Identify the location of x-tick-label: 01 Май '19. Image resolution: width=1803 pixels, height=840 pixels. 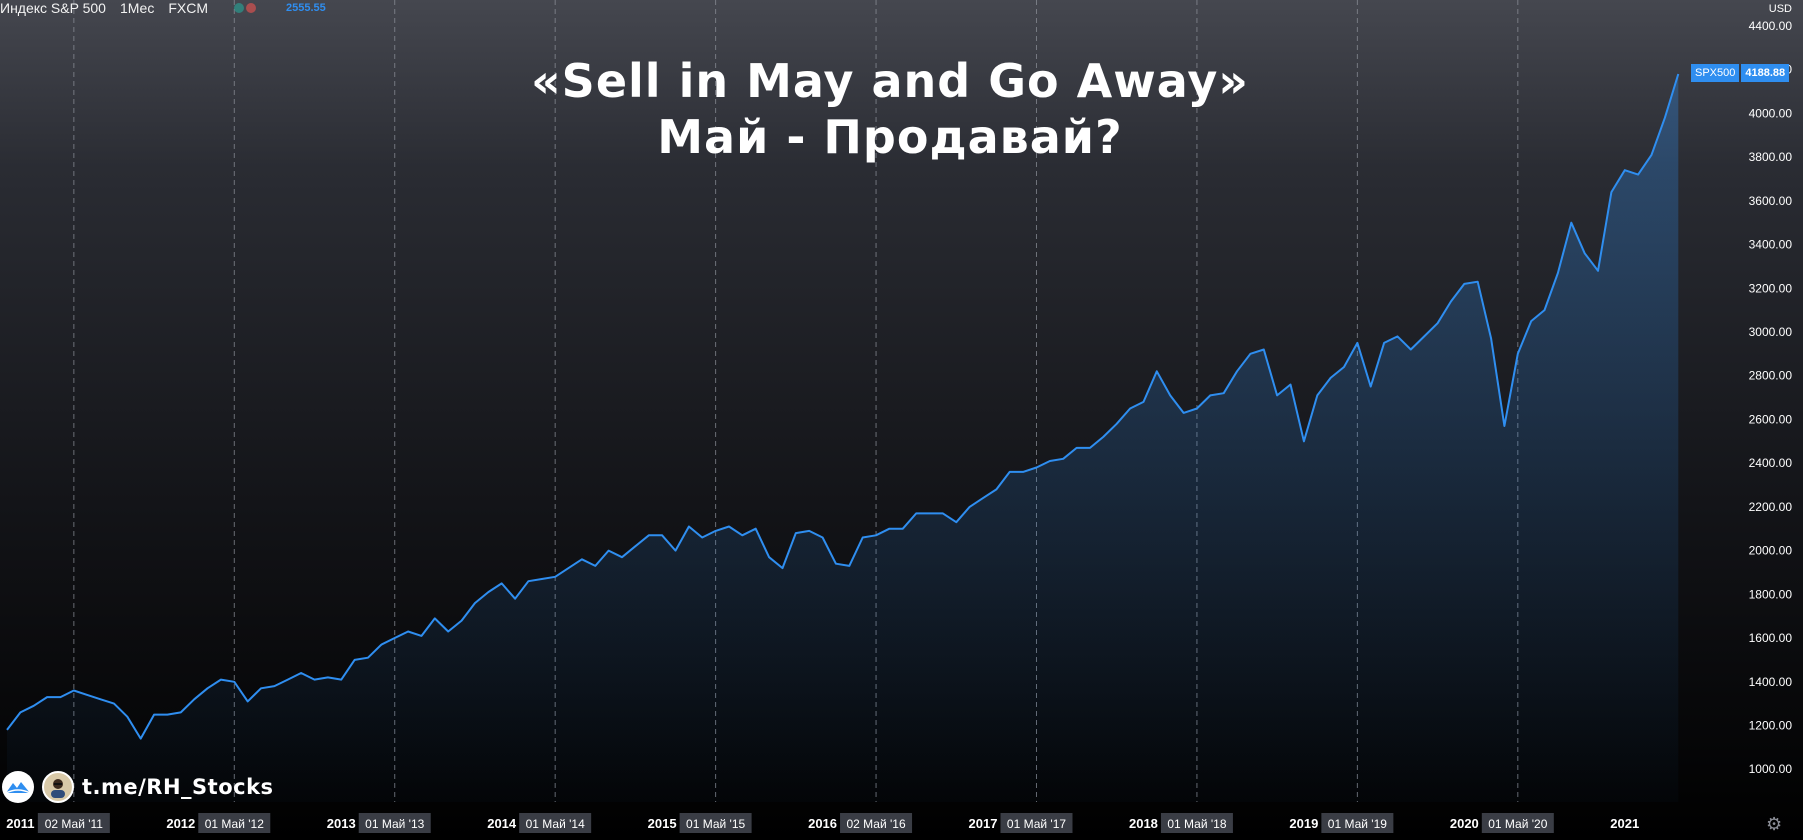
(1357, 824).